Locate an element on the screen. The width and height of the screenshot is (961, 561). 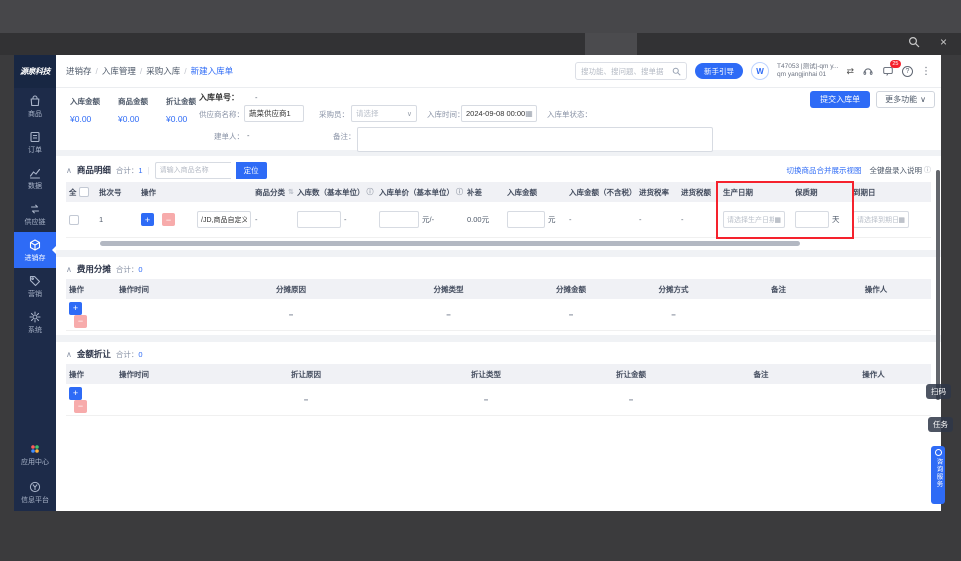
more-menu-icon: ⋮ is located at coordinates (926, 71).